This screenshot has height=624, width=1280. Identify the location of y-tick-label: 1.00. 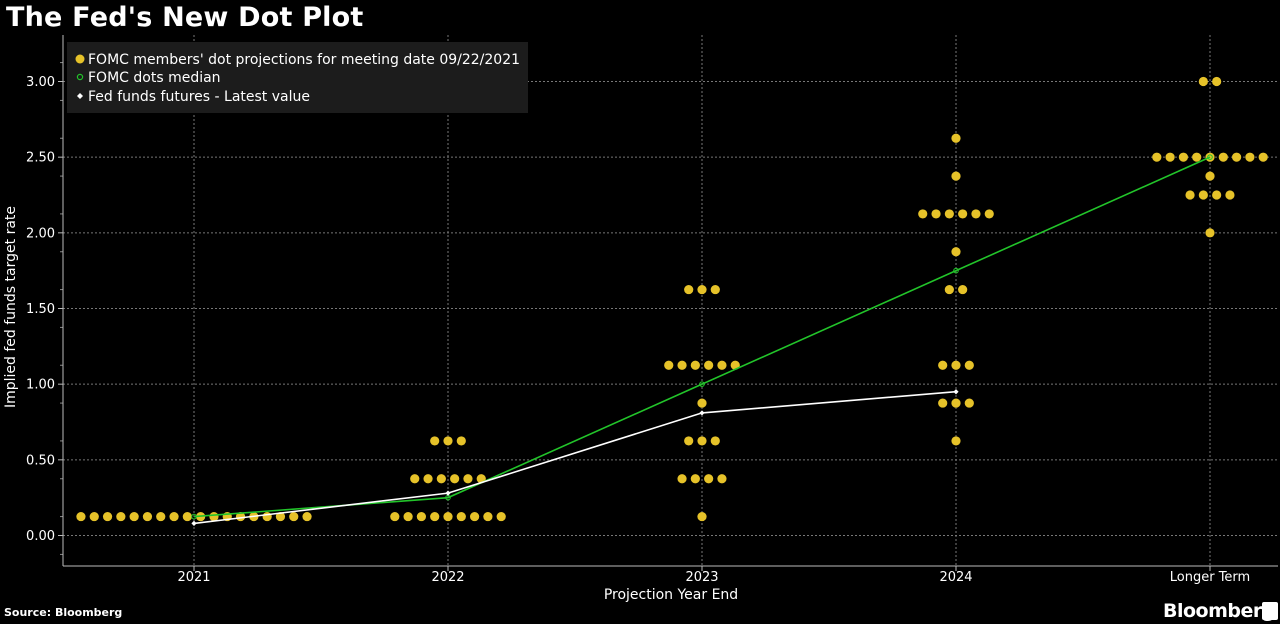
(40, 385).